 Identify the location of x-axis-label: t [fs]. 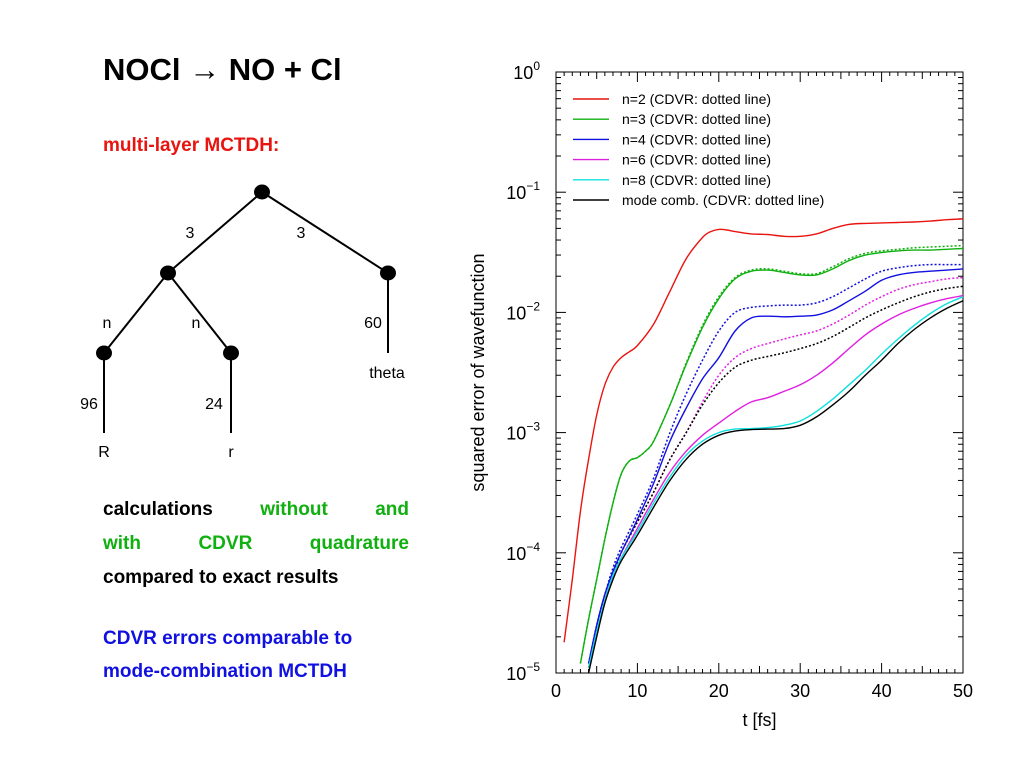
(759, 720).